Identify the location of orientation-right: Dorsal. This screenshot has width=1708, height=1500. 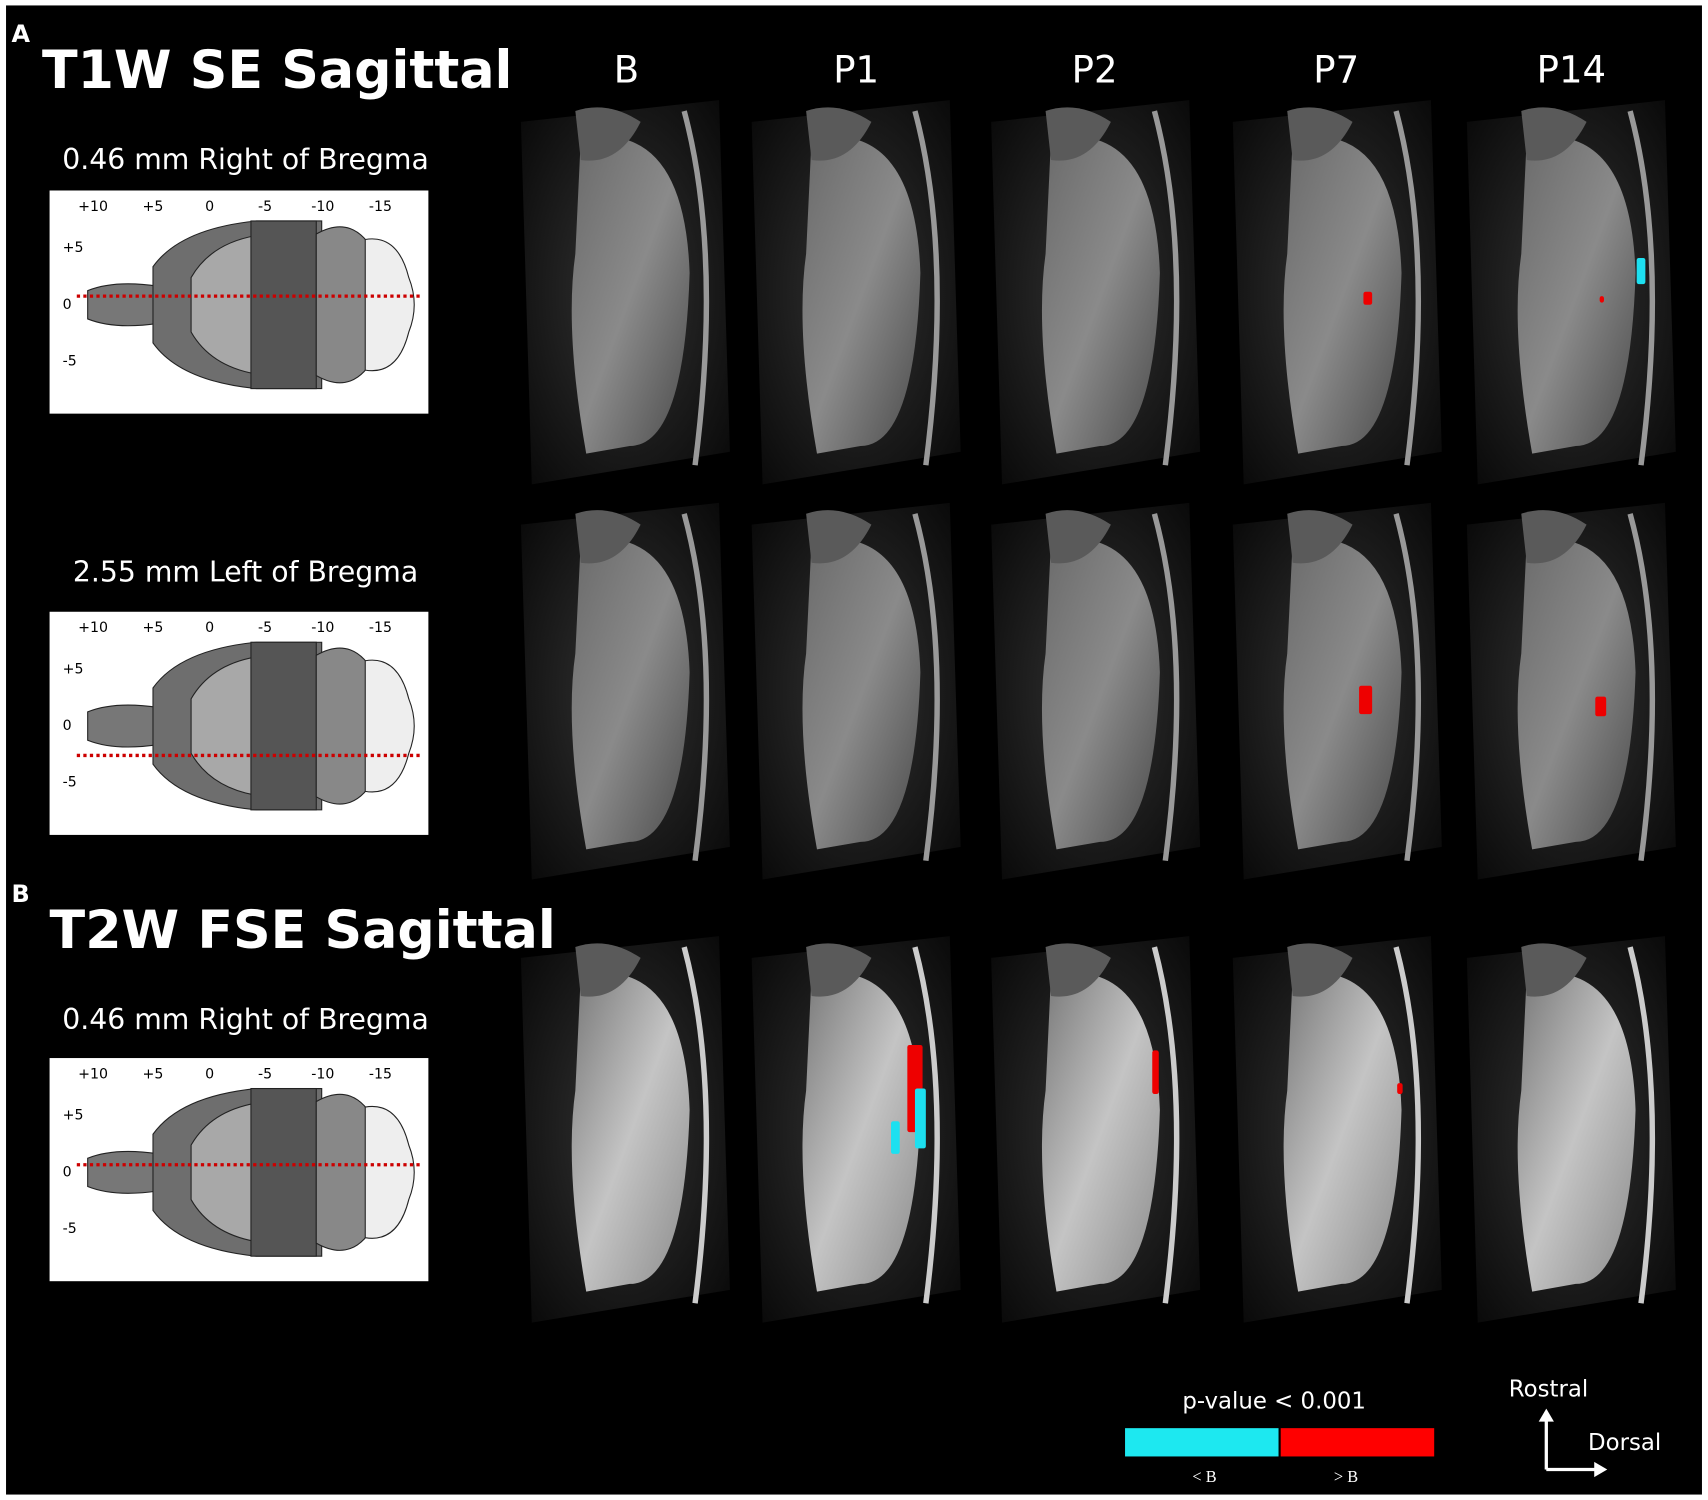
(1624, 1443).